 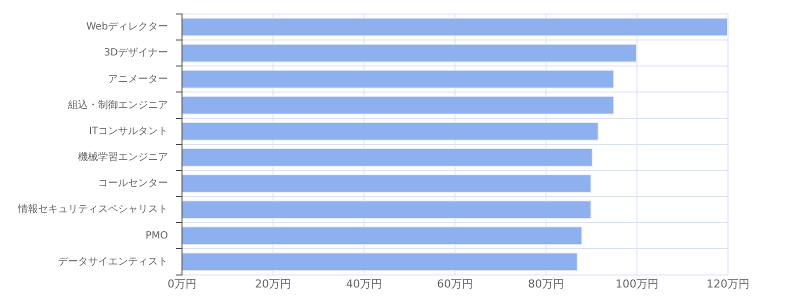 I want to click on y-tick-label: 組込・制御エンジニア, so click(x=117, y=104).